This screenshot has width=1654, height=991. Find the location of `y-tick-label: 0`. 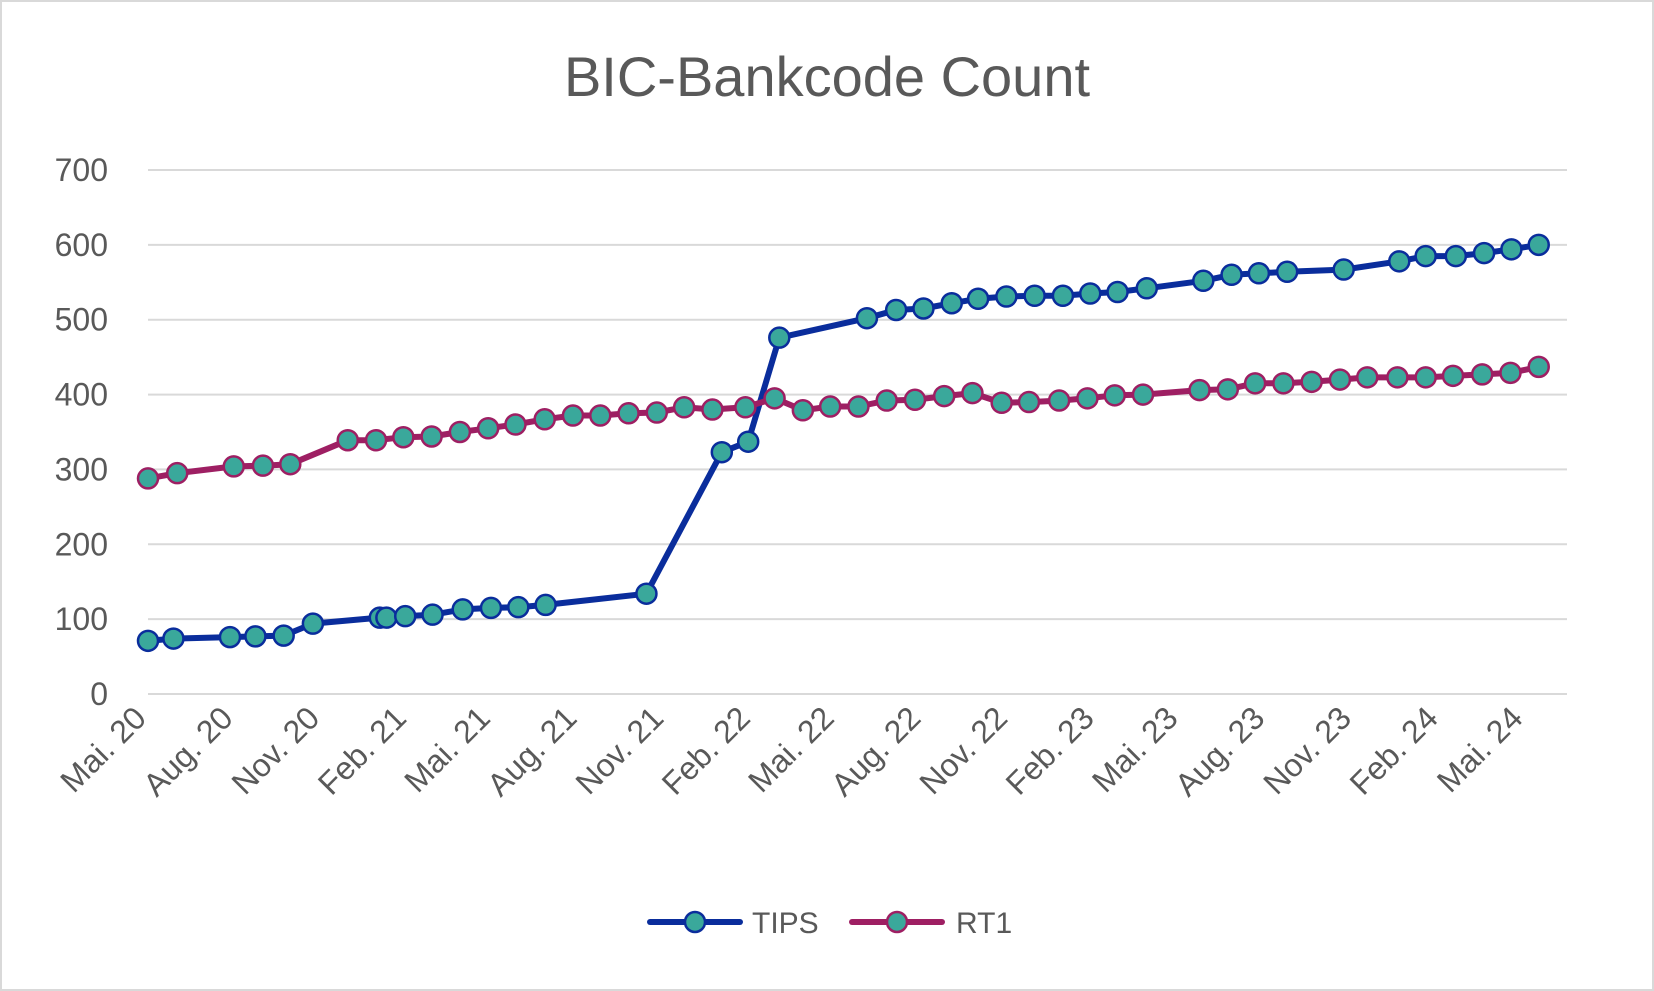

y-tick-label: 0 is located at coordinates (99, 694).